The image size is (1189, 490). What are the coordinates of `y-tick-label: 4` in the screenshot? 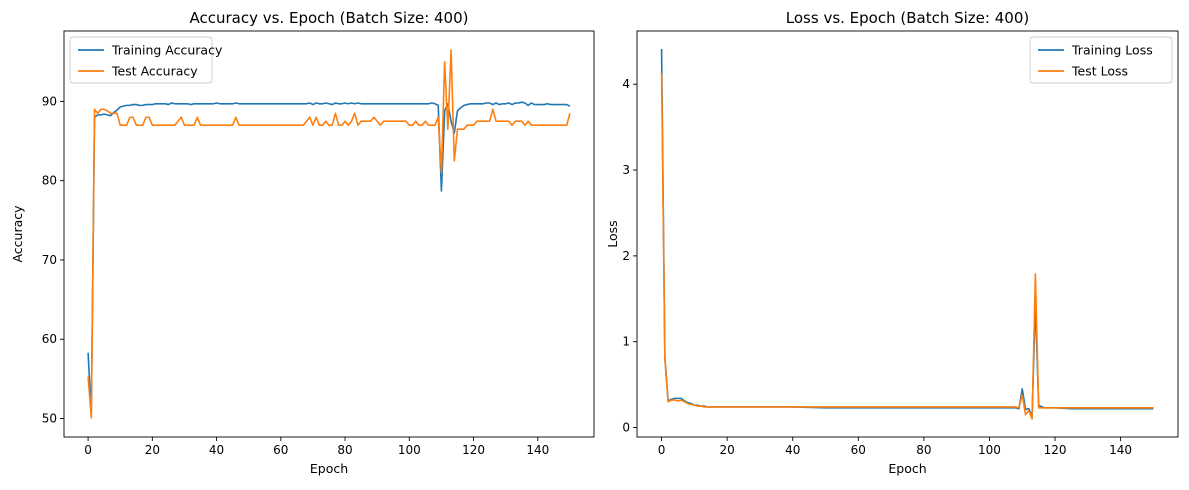 It's located at (626, 84).